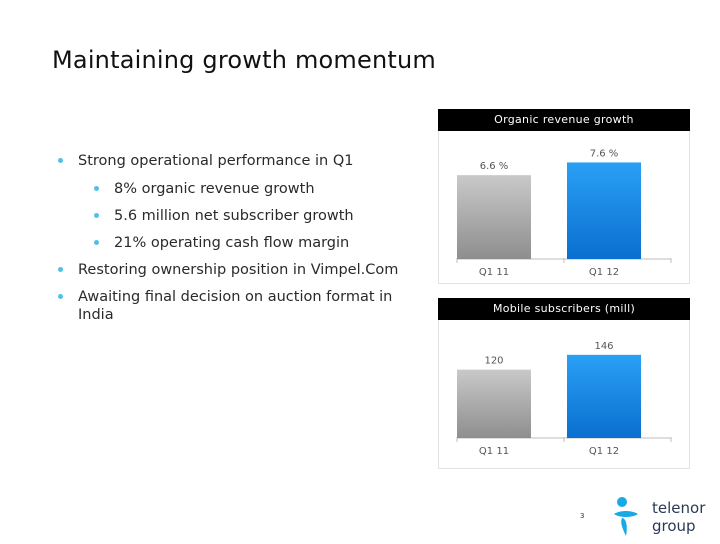 This screenshot has height=544, width=720. I want to click on slide-title: Maintaining growth momentum, so click(244, 60).